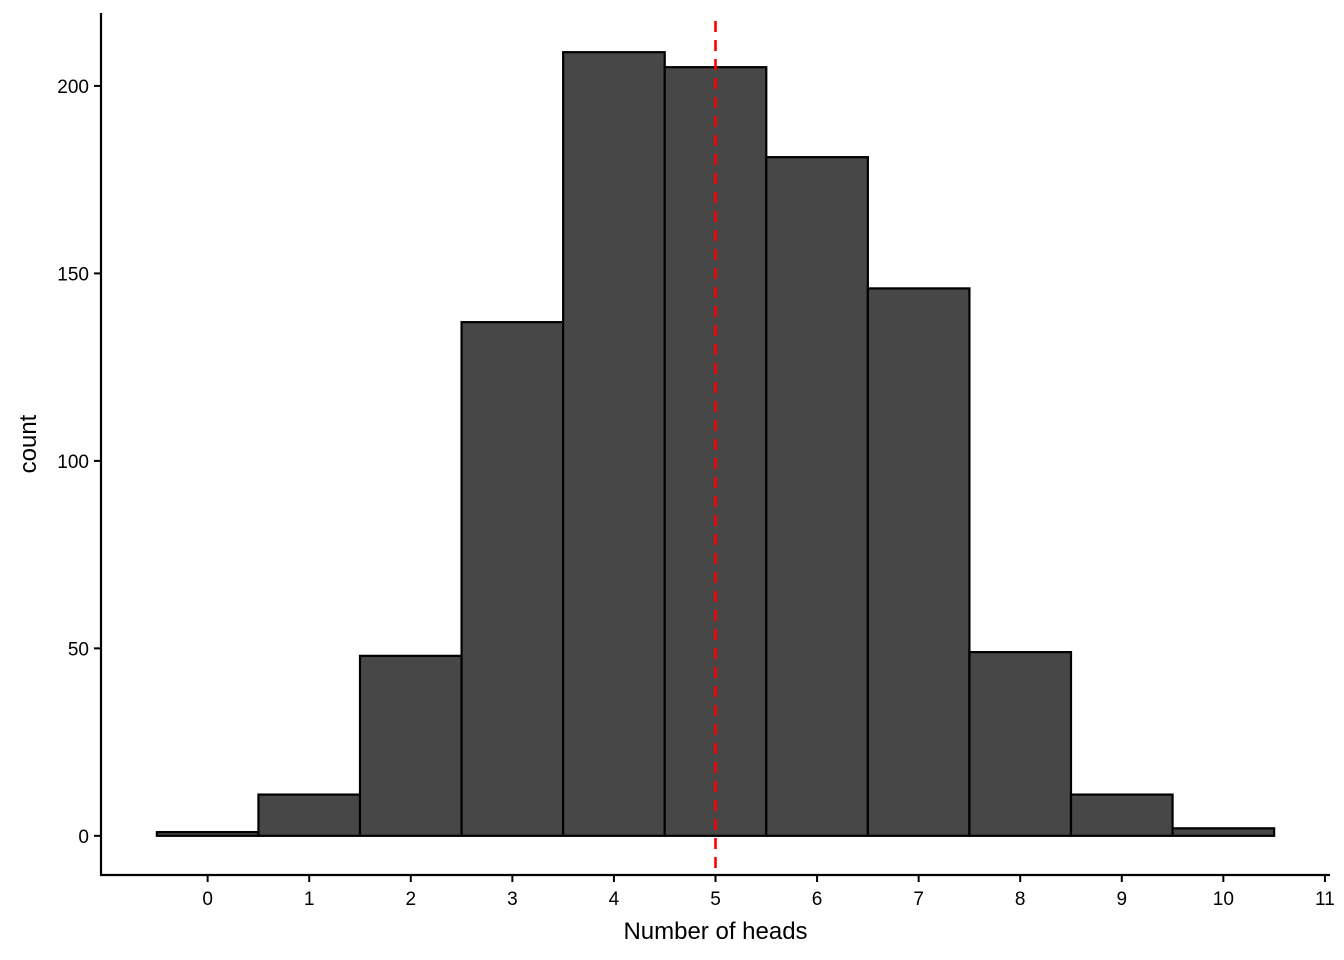 Image resolution: width=1344 pixels, height=960 pixels. I want to click on x-tick-label: 7, so click(918, 899).